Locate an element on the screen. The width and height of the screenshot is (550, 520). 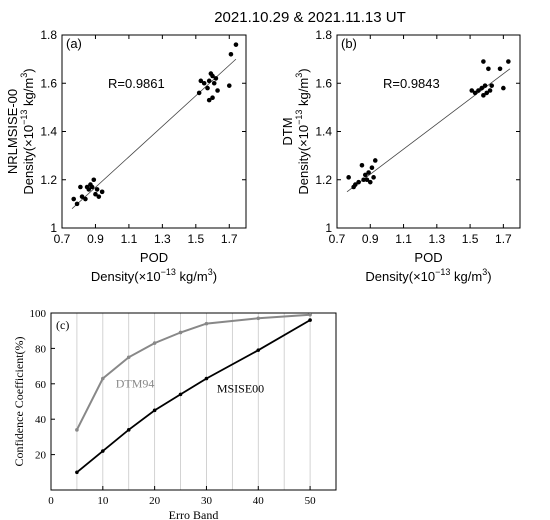
y-tick-label: 1 is located at coordinates (53, 228).